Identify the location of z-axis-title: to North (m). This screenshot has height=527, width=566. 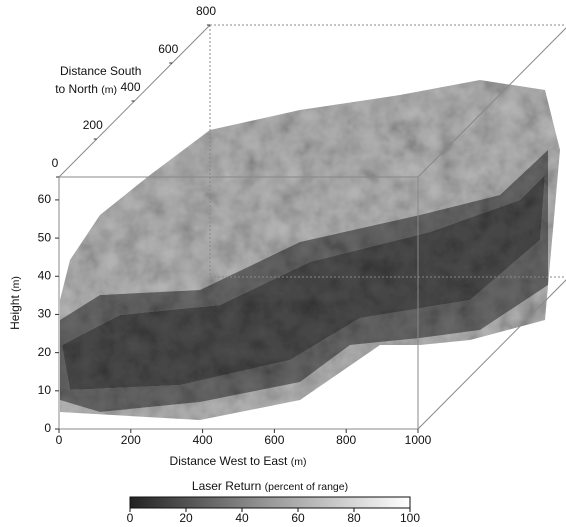
(86, 89).